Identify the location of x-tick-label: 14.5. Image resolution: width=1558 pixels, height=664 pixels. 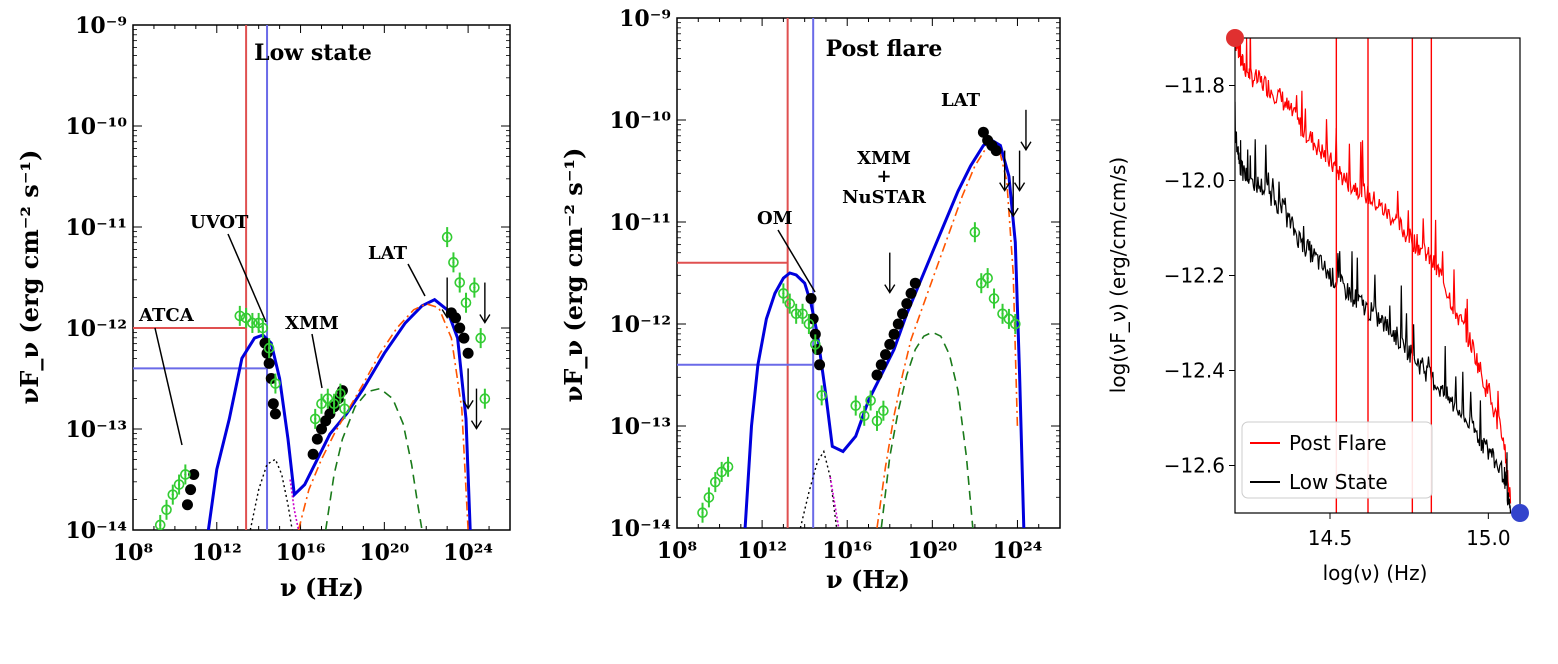
(1330, 538).